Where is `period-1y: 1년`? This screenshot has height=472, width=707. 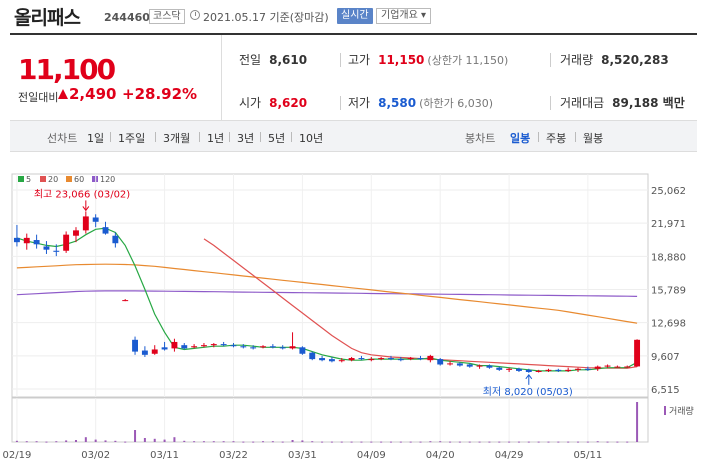 period-1y: 1년 is located at coordinates (216, 138).